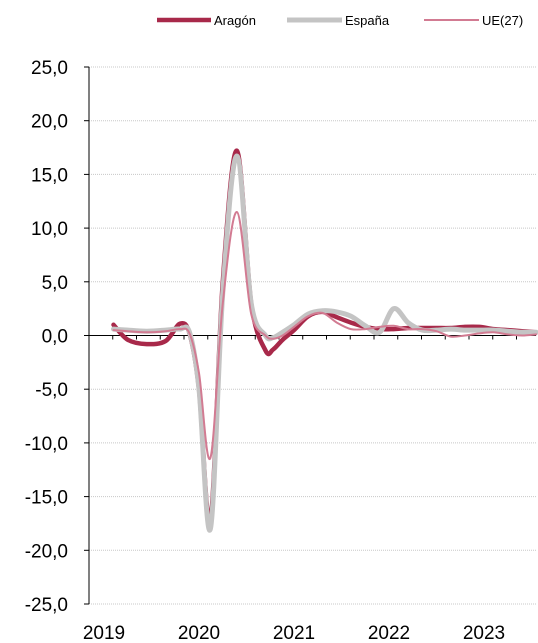  I want to click on legend-label: España, so click(367, 20).